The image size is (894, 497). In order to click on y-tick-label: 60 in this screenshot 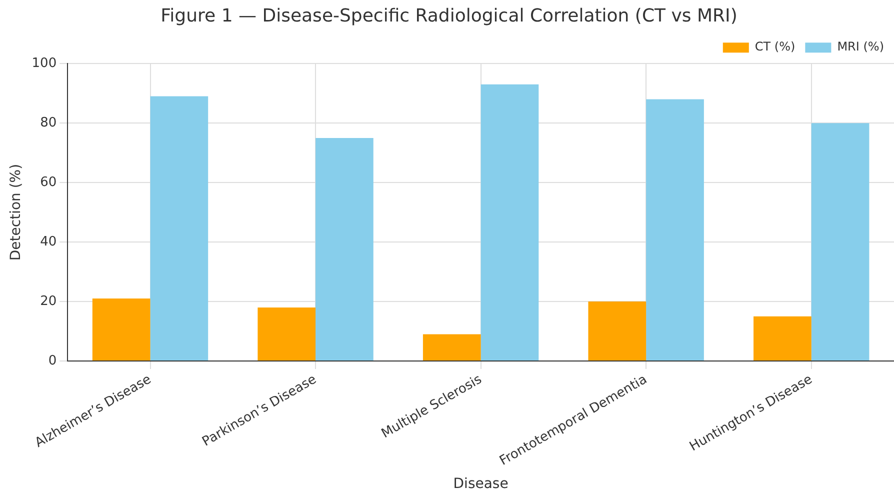, I will do `click(48, 182)`.